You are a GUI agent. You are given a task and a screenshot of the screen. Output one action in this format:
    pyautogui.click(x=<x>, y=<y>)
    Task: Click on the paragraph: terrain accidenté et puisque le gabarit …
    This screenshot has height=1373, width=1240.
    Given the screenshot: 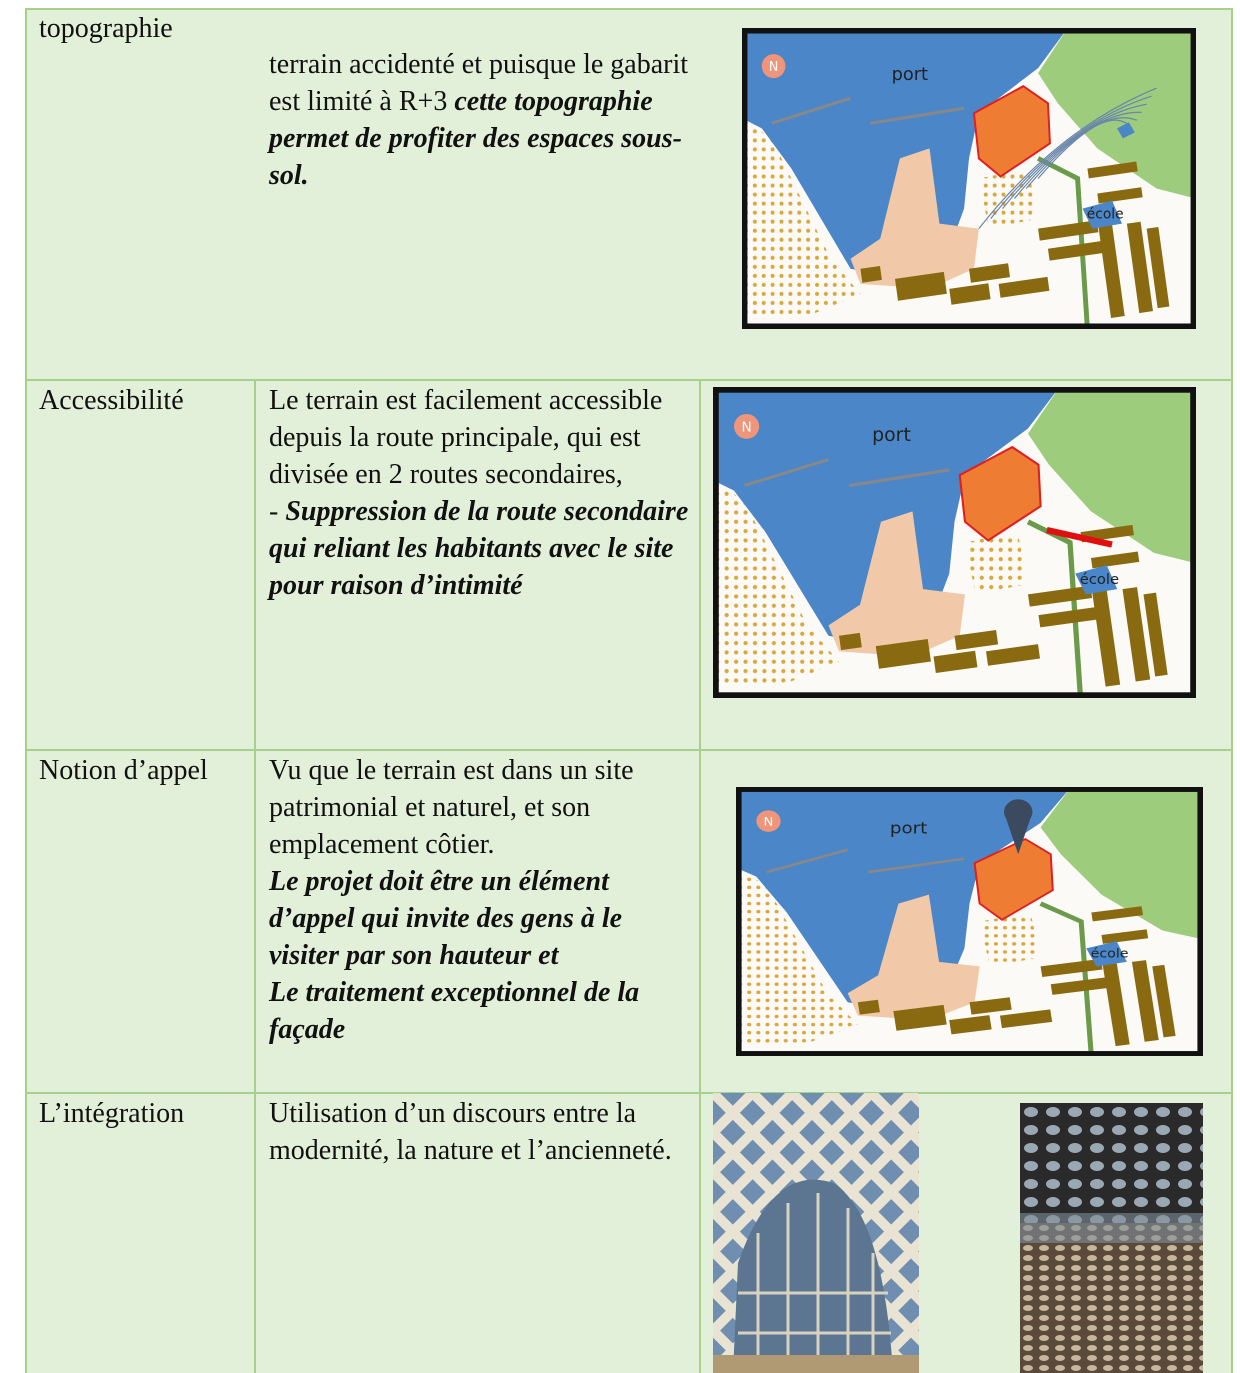 What is the action you would take?
    pyautogui.click(x=479, y=120)
    